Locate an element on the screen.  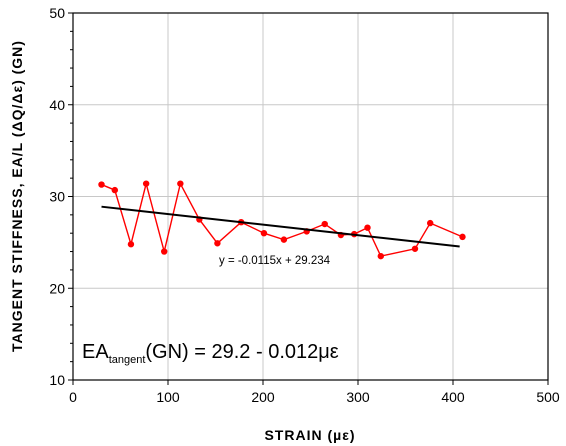
x-tick-label: 100 is located at coordinates (168, 397).